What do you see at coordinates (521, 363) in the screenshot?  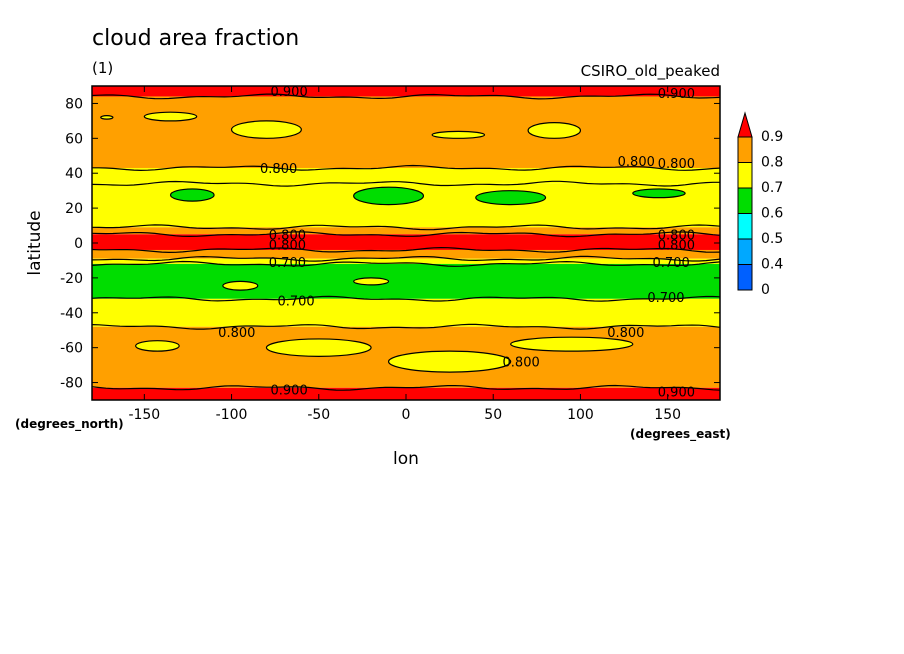 I see `contour-label-15: 0.800` at bounding box center [521, 363].